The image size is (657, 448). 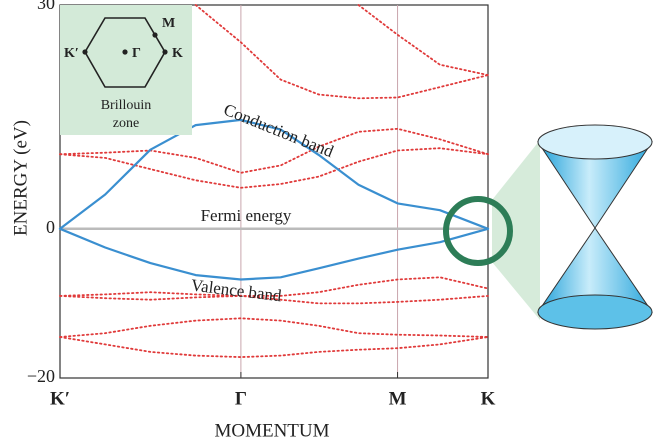 What do you see at coordinates (46, 6) in the screenshot?
I see `y-tick-label: 30` at bounding box center [46, 6].